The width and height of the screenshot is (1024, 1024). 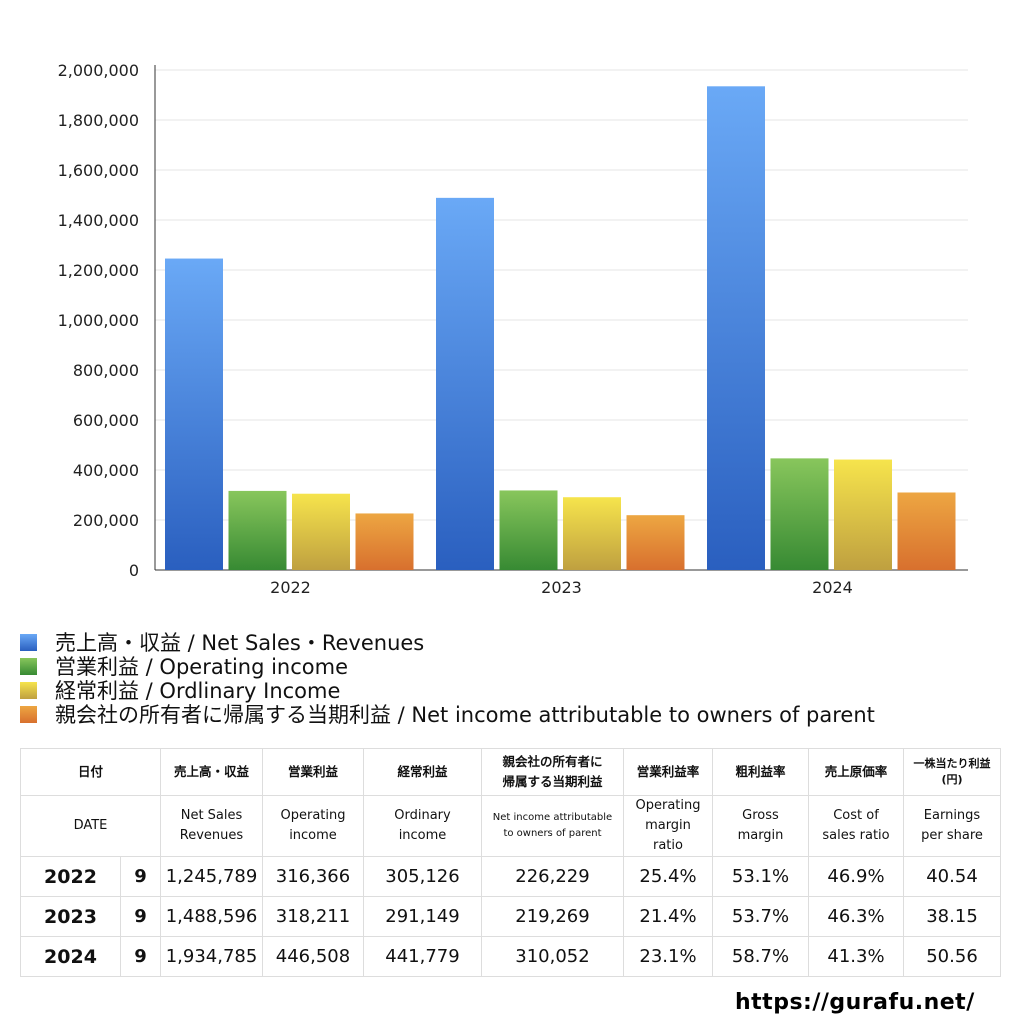 I want to click on header-text: Earnings, so click(x=952, y=815).